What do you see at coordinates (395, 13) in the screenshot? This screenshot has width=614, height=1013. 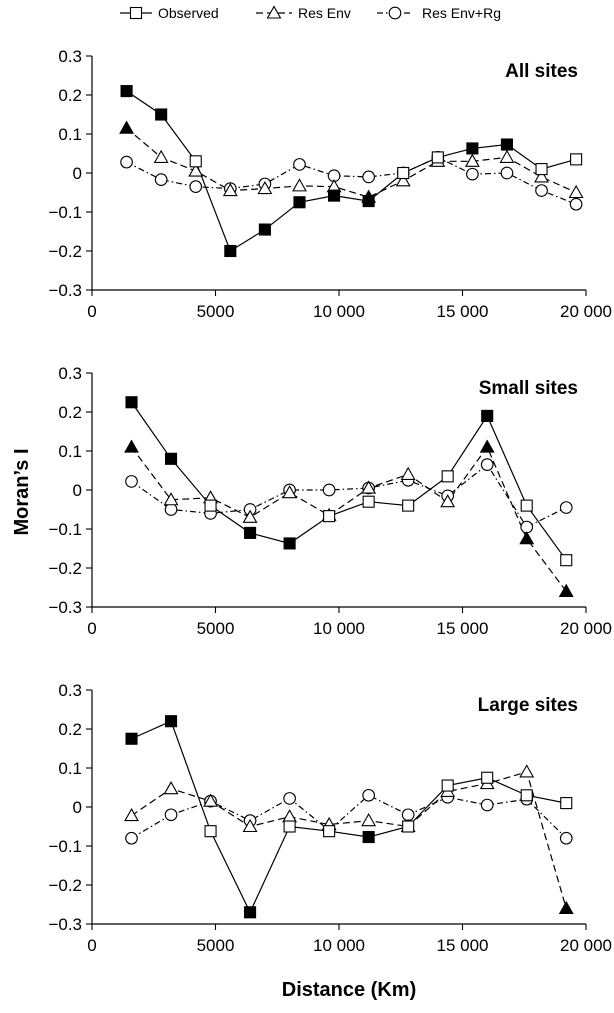 I see `circle-icon` at bounding box center [395, 13].